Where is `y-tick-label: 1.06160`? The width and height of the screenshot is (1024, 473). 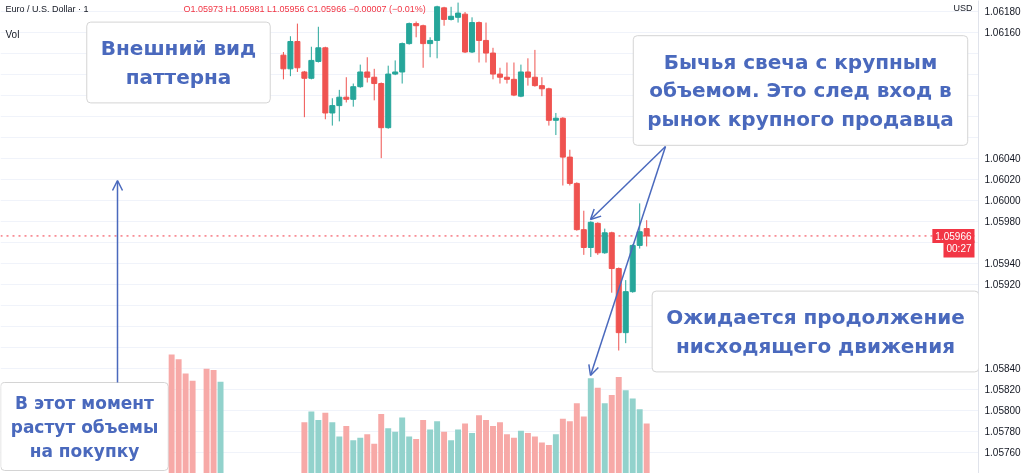
y-tick-label: 1.06160 is located at coordinates (1003, 33).